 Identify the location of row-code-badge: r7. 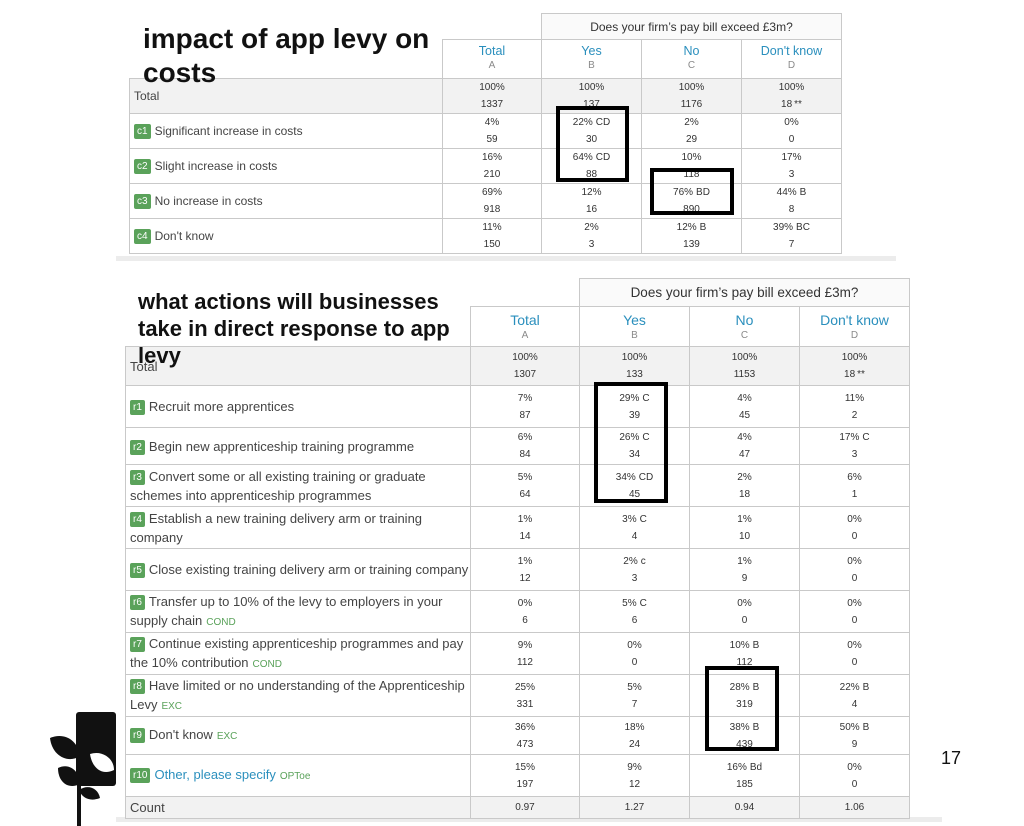
(137, 644).